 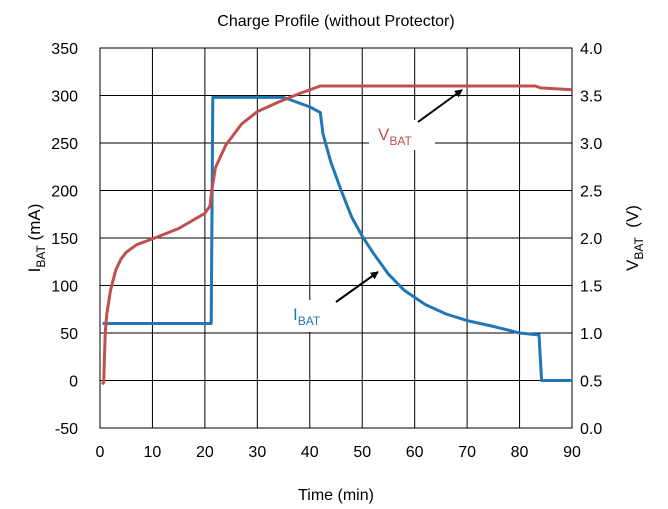 What do you see at coordinates (73, 382) in the screenshot?
I see `left-y-tick-label: 0` at bounding box center [73, 382].